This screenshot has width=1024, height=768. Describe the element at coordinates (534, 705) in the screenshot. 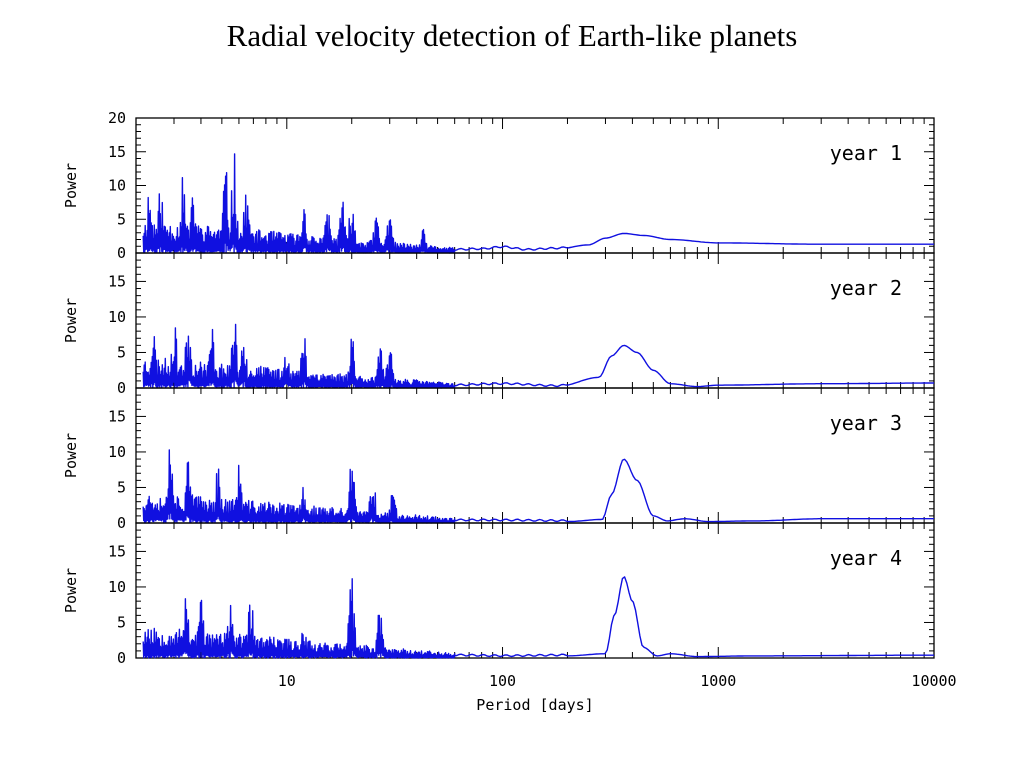

I see `x-axis-label: Period [days]` at that location.